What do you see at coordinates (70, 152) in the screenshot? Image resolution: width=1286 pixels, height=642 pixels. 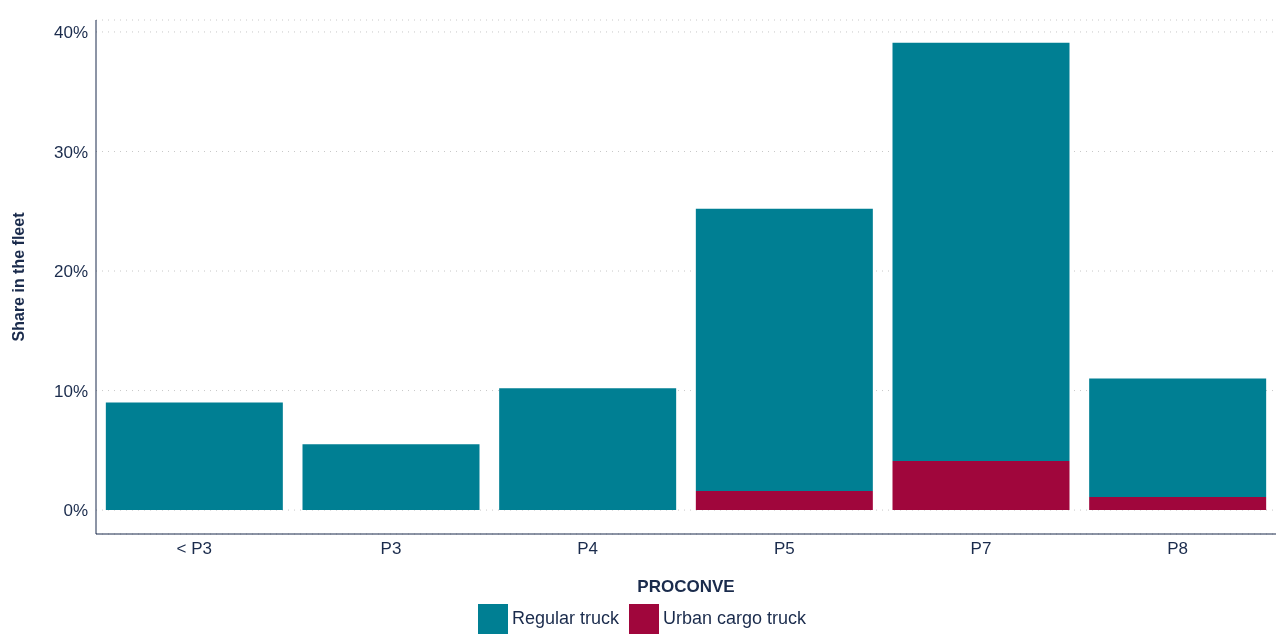 I see `y-tick-label: 30%` at bounding box center [70, 152].